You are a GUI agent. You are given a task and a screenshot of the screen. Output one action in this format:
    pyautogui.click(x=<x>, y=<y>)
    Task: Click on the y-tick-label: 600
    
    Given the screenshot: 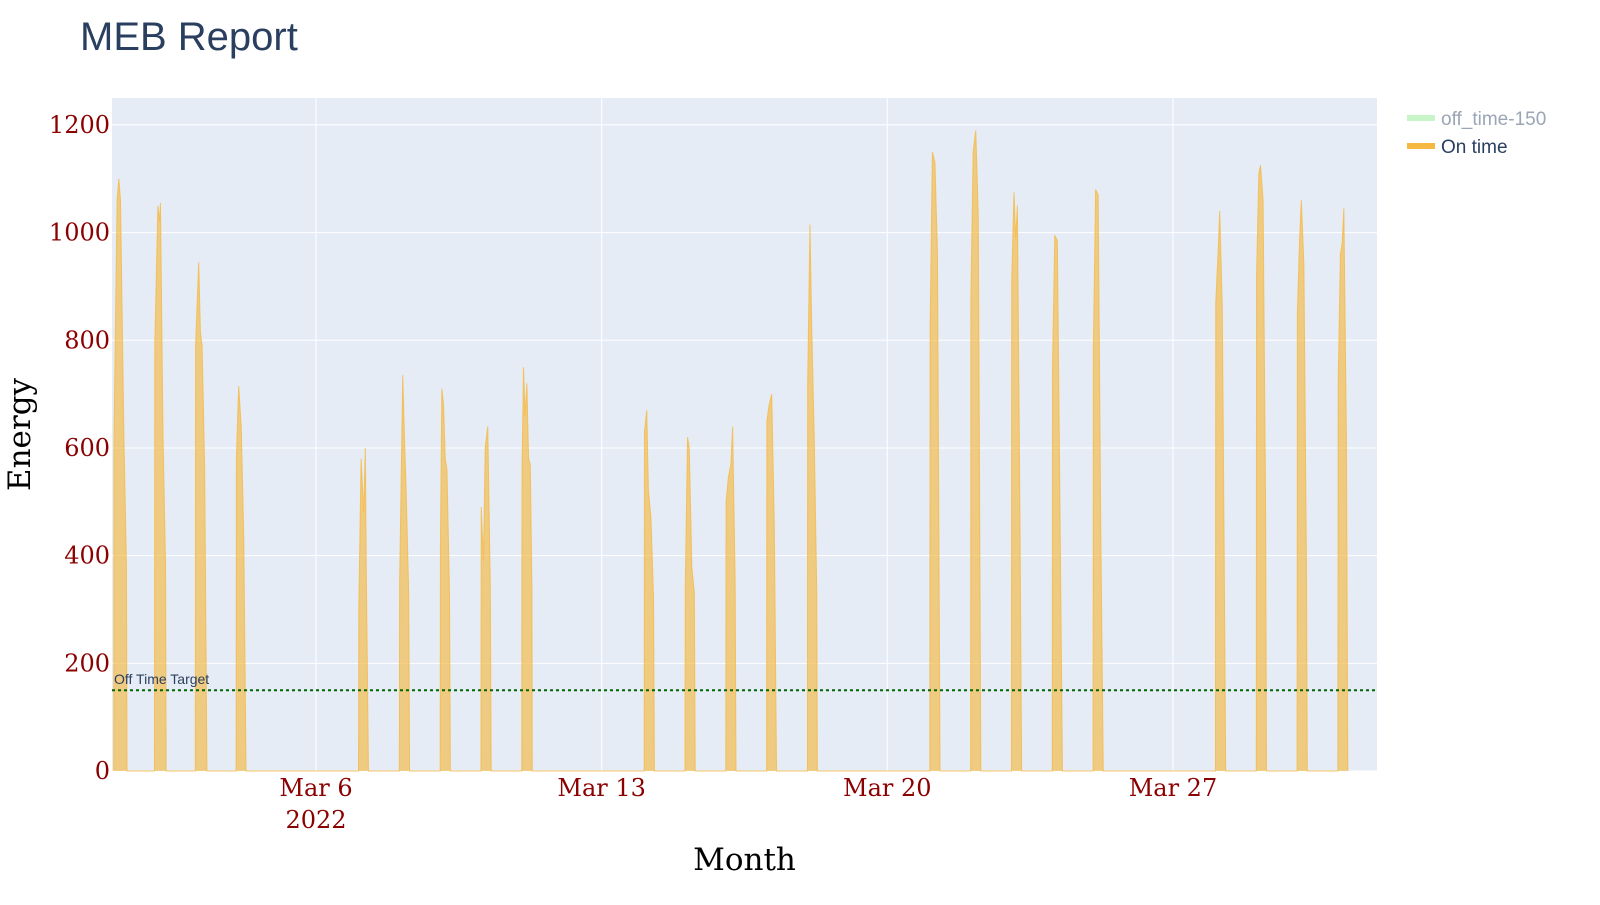 What is the action you would take?
    pyautogui.click(x=87, y=448)
    